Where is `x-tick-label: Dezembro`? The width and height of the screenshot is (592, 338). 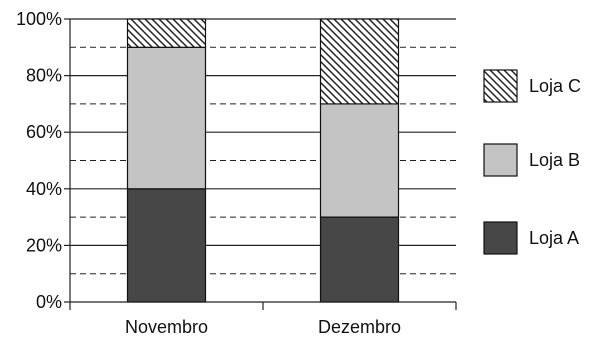 x-tick-label: Dezembro is located at coordinates (359, 327).